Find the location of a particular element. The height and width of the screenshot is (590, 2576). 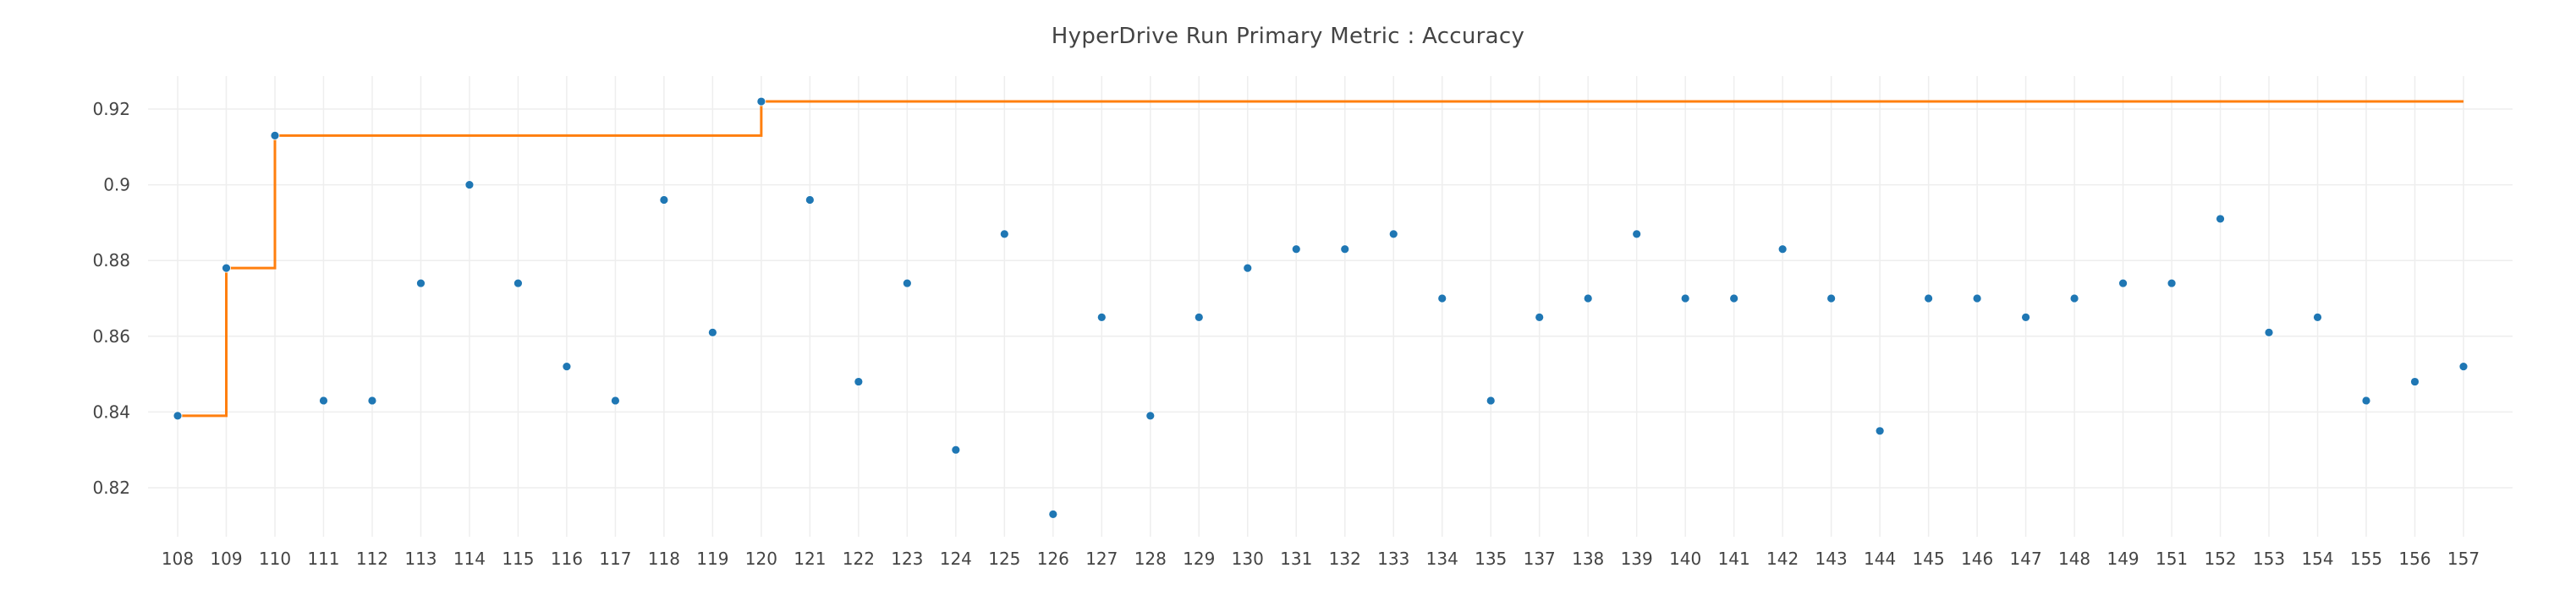

x-tick-label: 119 is located at coordinates (712, 559).